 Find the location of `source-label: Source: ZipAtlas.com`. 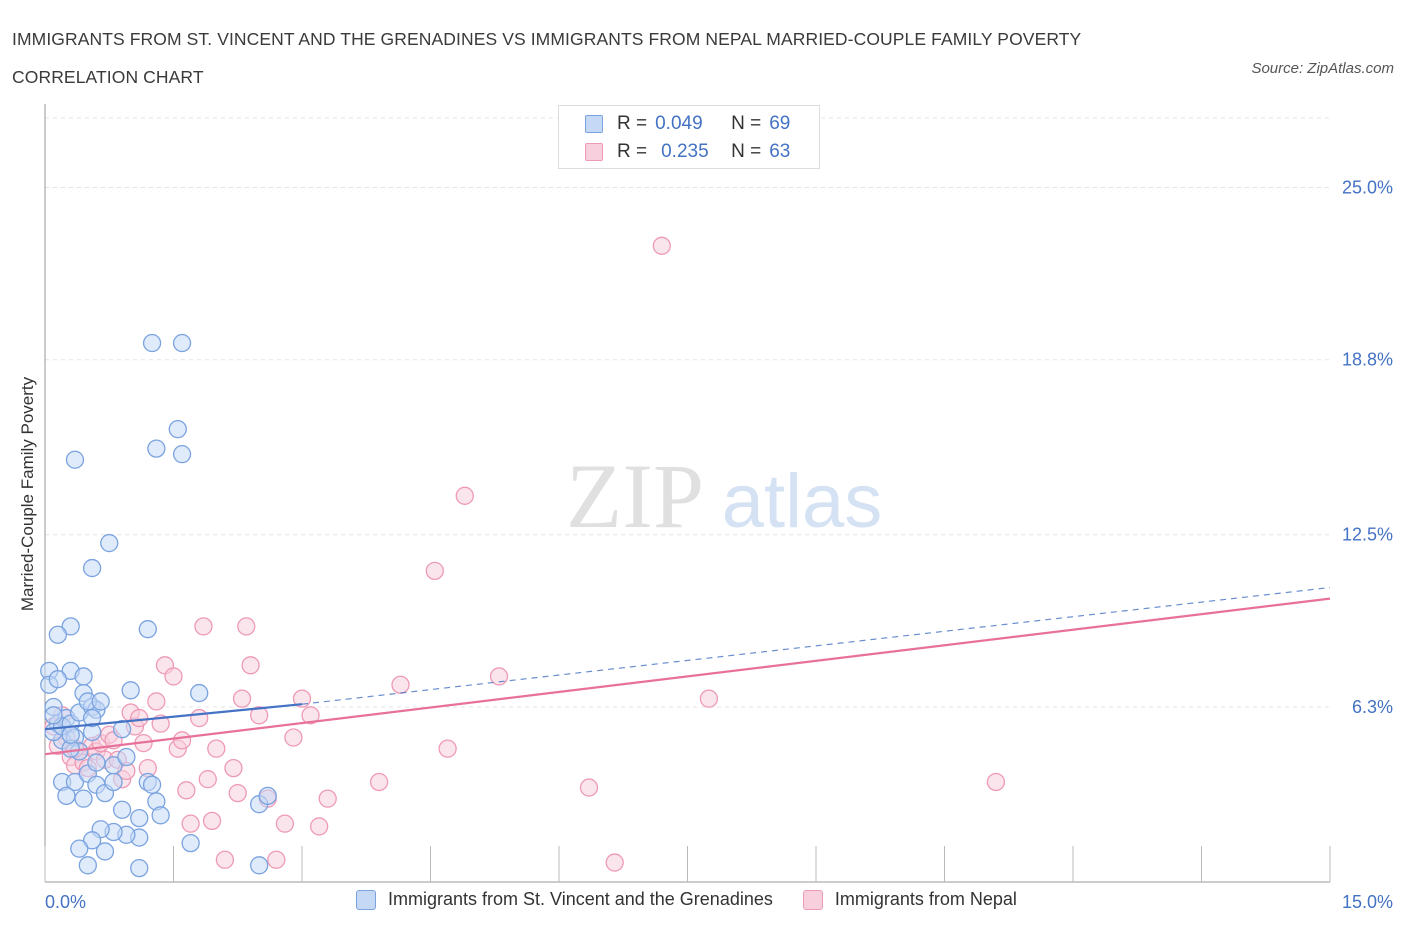

source-label: Source: ZipAtlas.com is located at coordinates (1322, 68).